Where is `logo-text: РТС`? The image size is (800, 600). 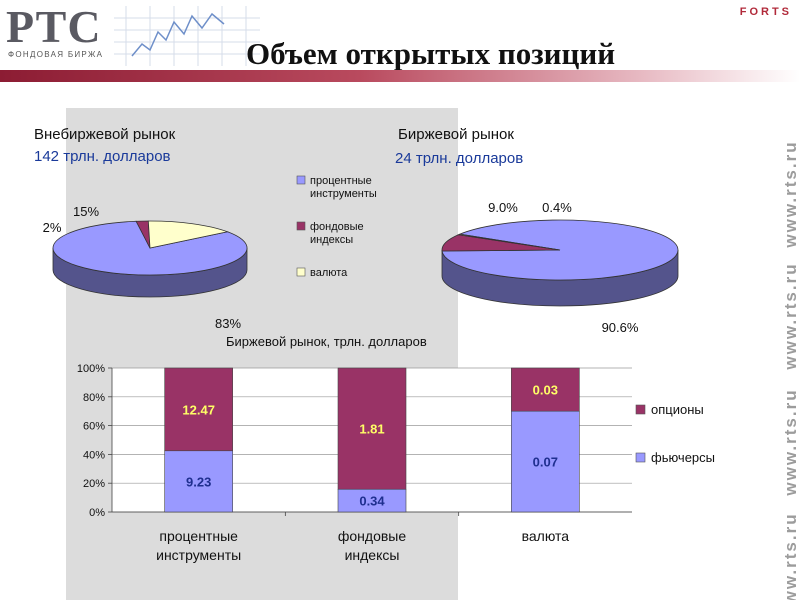 logo-text: РТС is located at coordinates (54, 26).